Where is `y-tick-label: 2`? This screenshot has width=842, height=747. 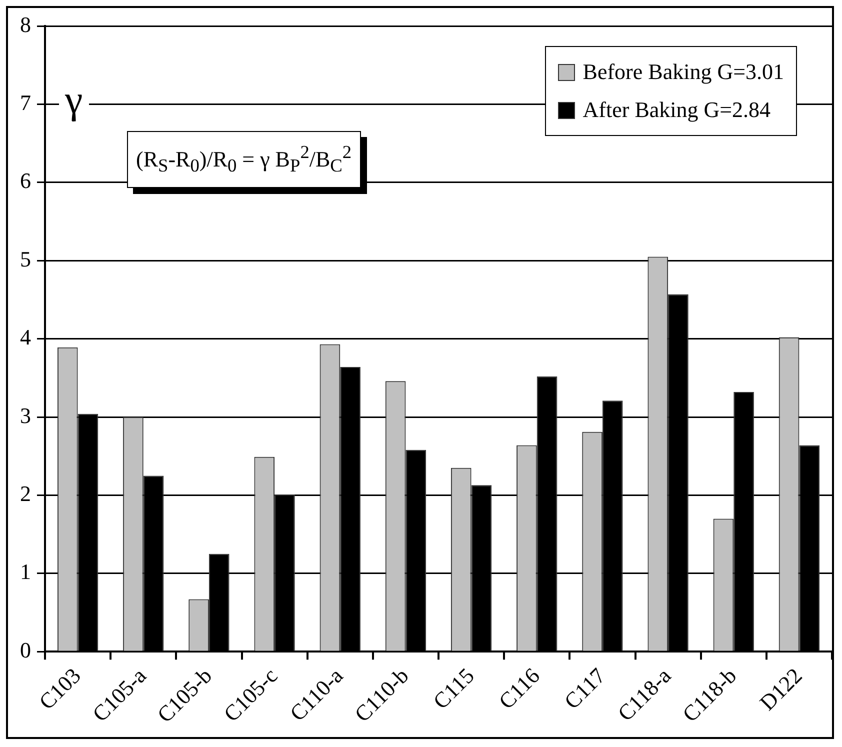 y-tick-label: 2 is located at coordinates (25, 493).